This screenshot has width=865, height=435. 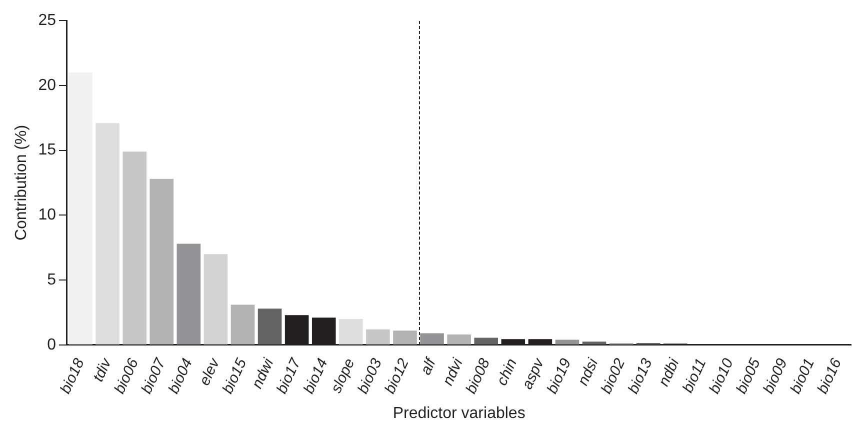 What do you see at coordinates (72, 375) in the screenshot?
I see `x-tick-label: bio18` at bounding box center [72, 375].